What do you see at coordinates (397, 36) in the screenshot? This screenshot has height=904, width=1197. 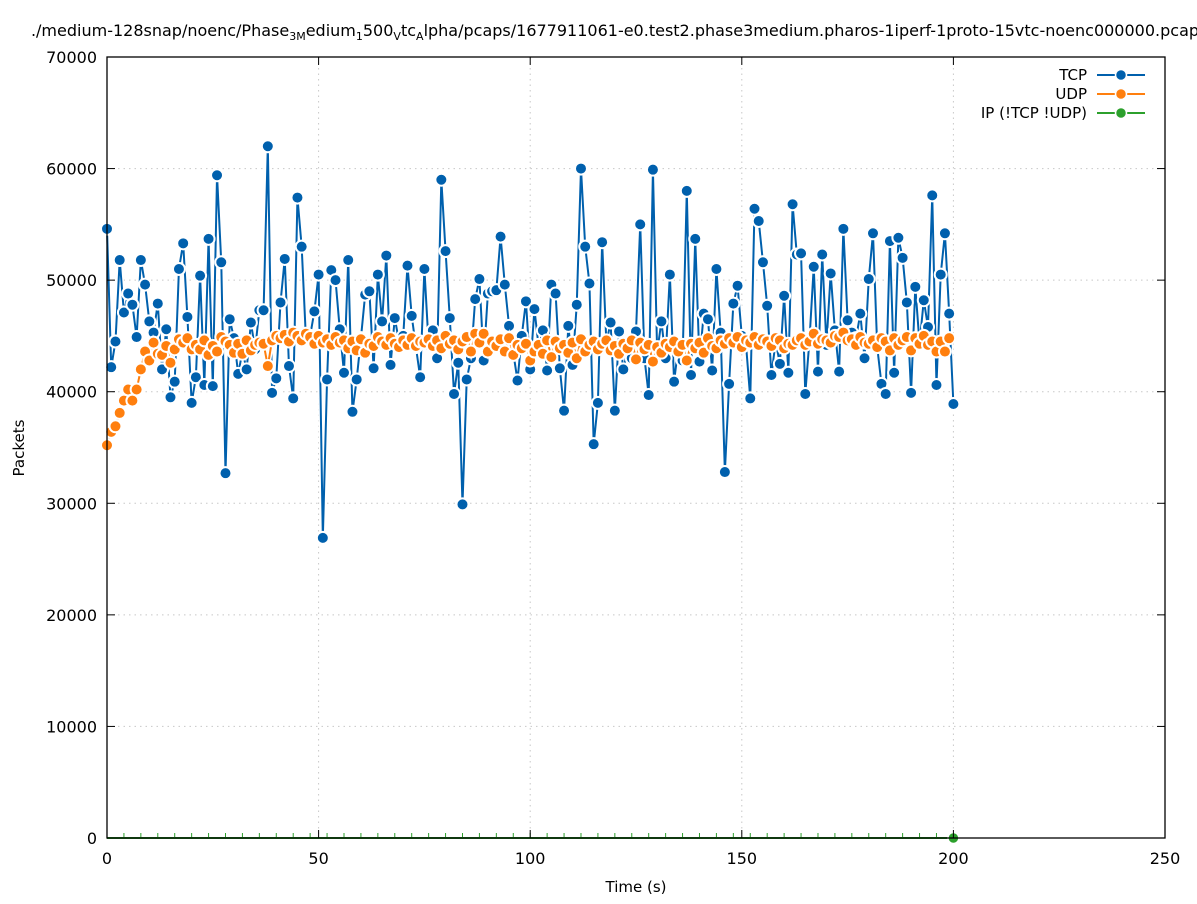 I see `title-subscript: V` at bounding box center [397, 36].